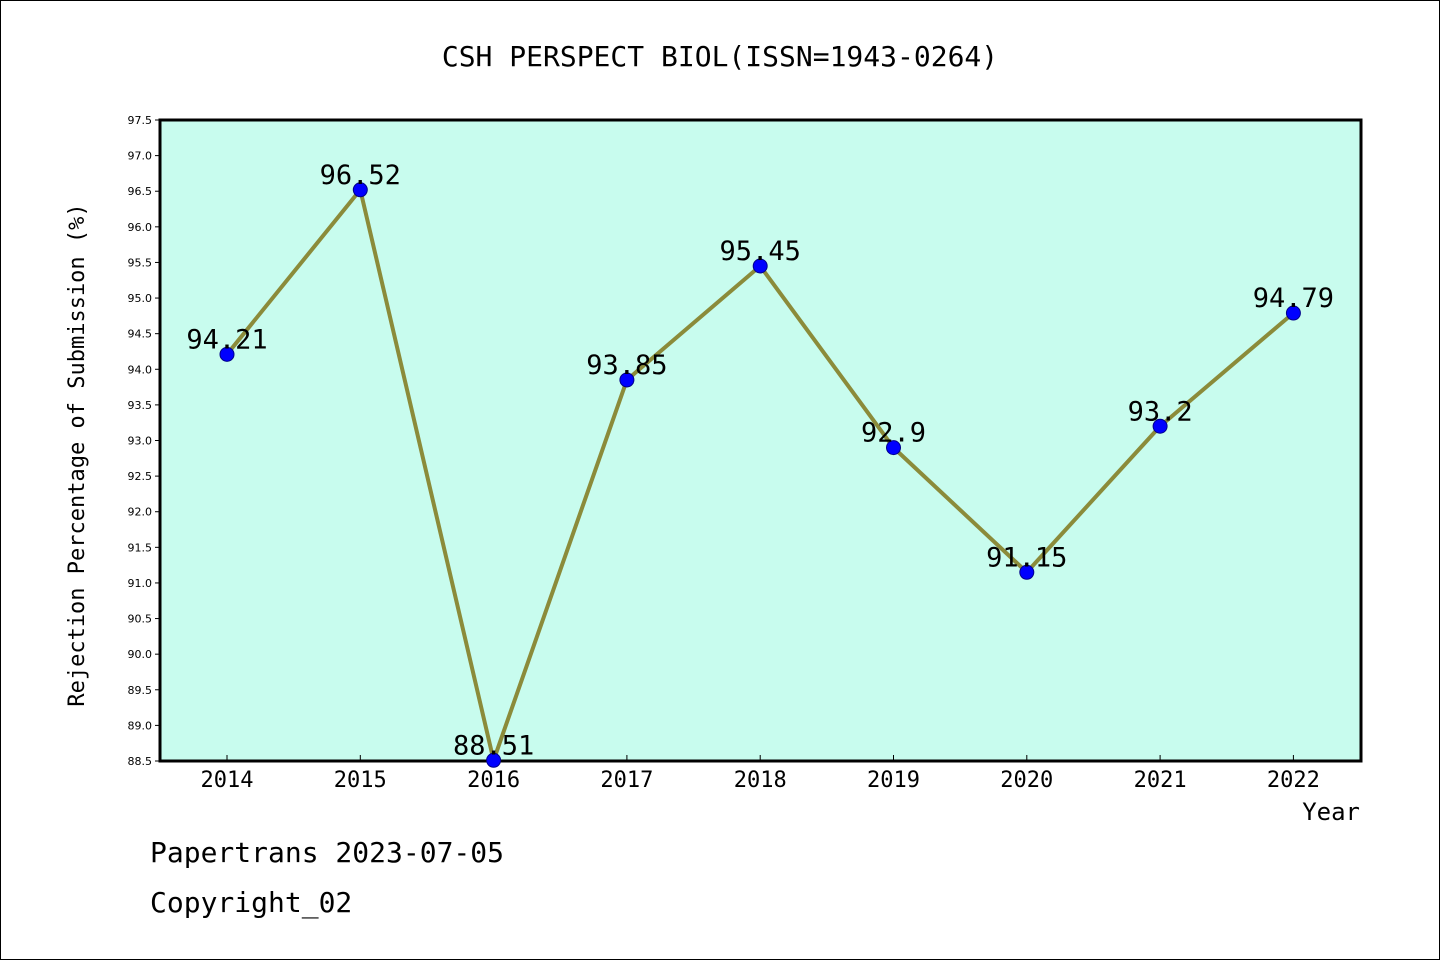  Describe the element at coordinates (140, 334) in the screenshot. I see `y-tick-label: 94.5` at that location.